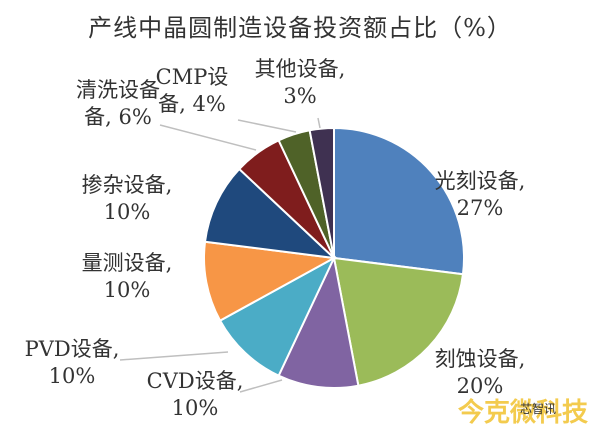 This screenshot has width=600, height=429. Describe the element at coordinates (127, 185) in the screenshot. I see `slice-label-5-line1: 掺杂设备,` at that location.